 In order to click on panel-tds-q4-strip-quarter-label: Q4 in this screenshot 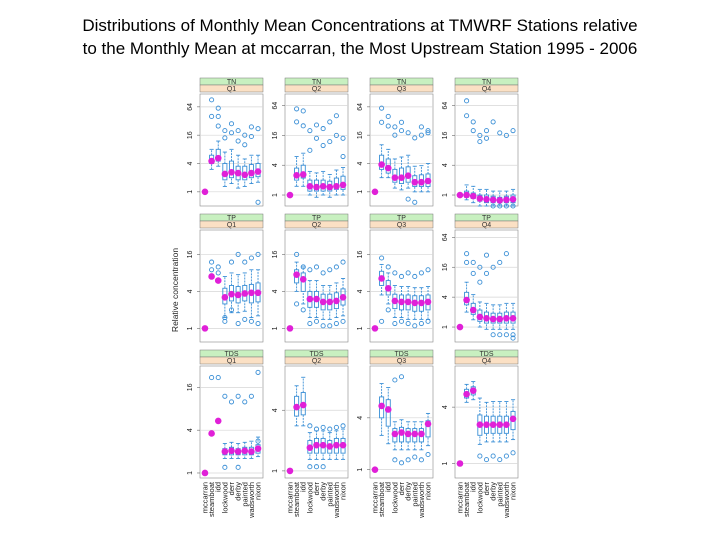, I will do `click(486, 361)`.